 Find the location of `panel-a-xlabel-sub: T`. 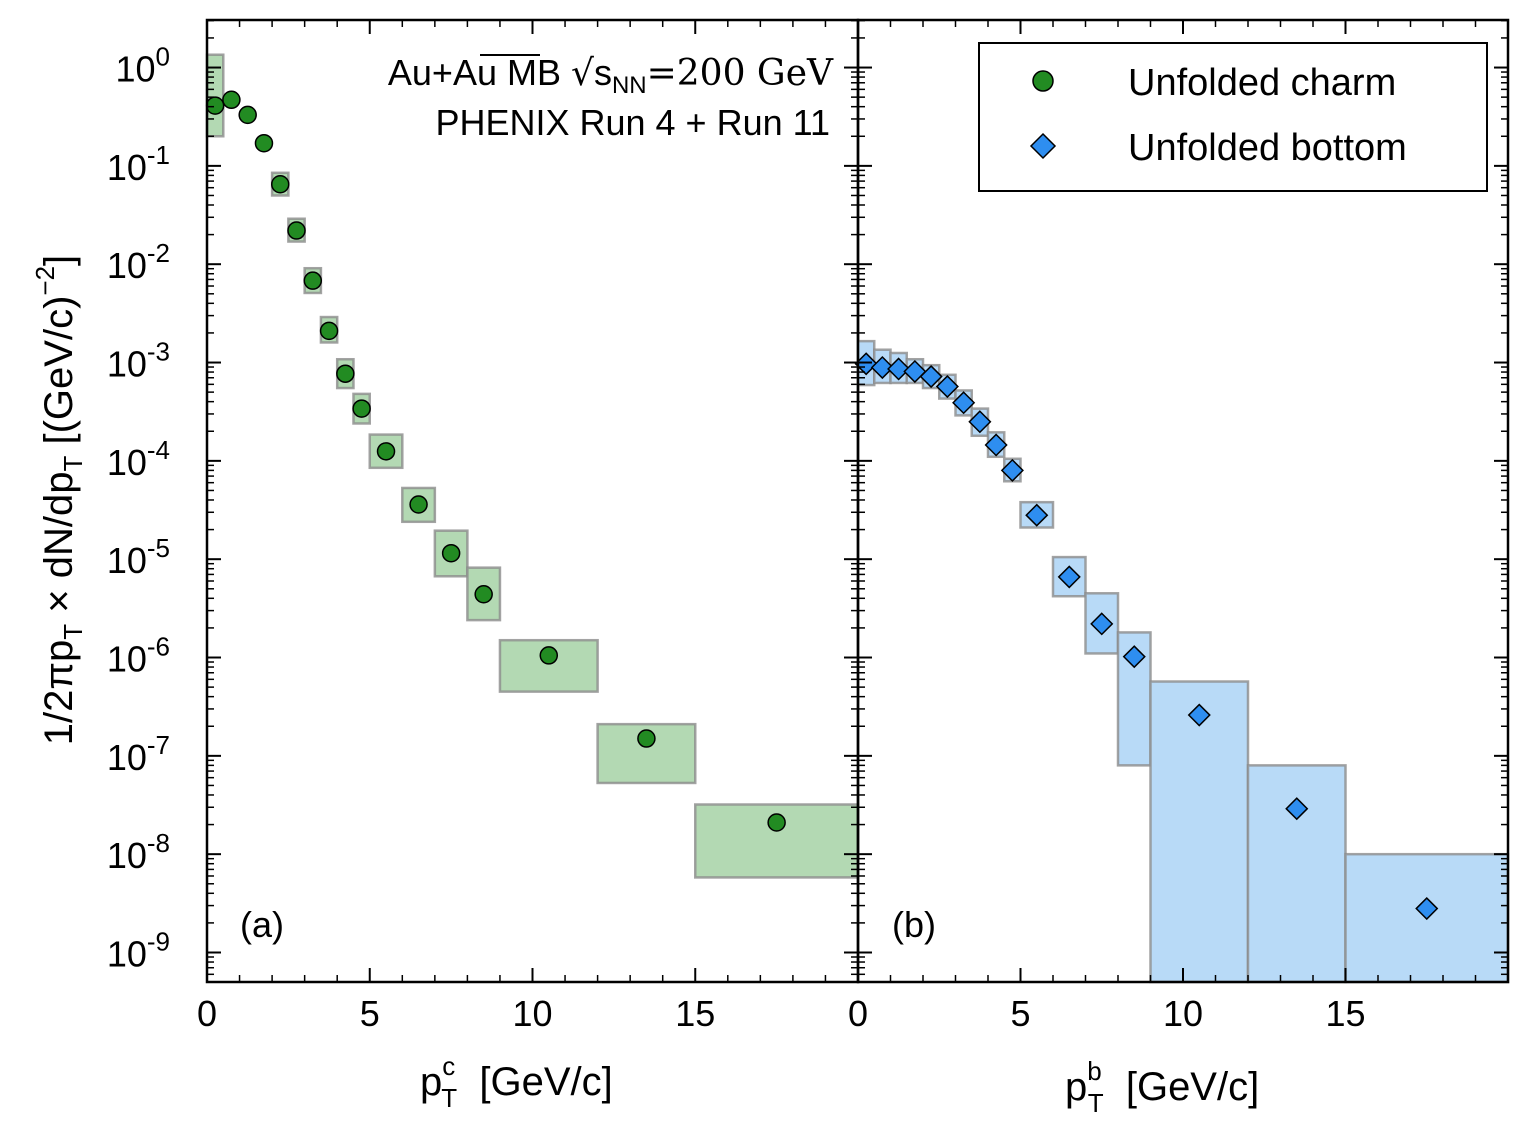

panel-a-xlabel-sub: T is located at coordinates (449, 1098).